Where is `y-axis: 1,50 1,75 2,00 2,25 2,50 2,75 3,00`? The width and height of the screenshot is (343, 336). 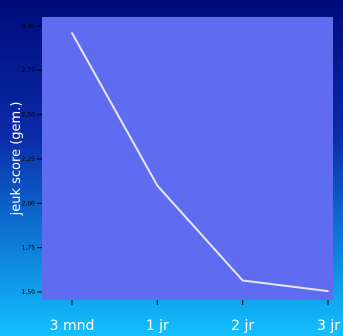
y-axis: 1,50 1,75 2,00 2,25 2,50 2,75 3,00 is located at coordinates (32, 159).